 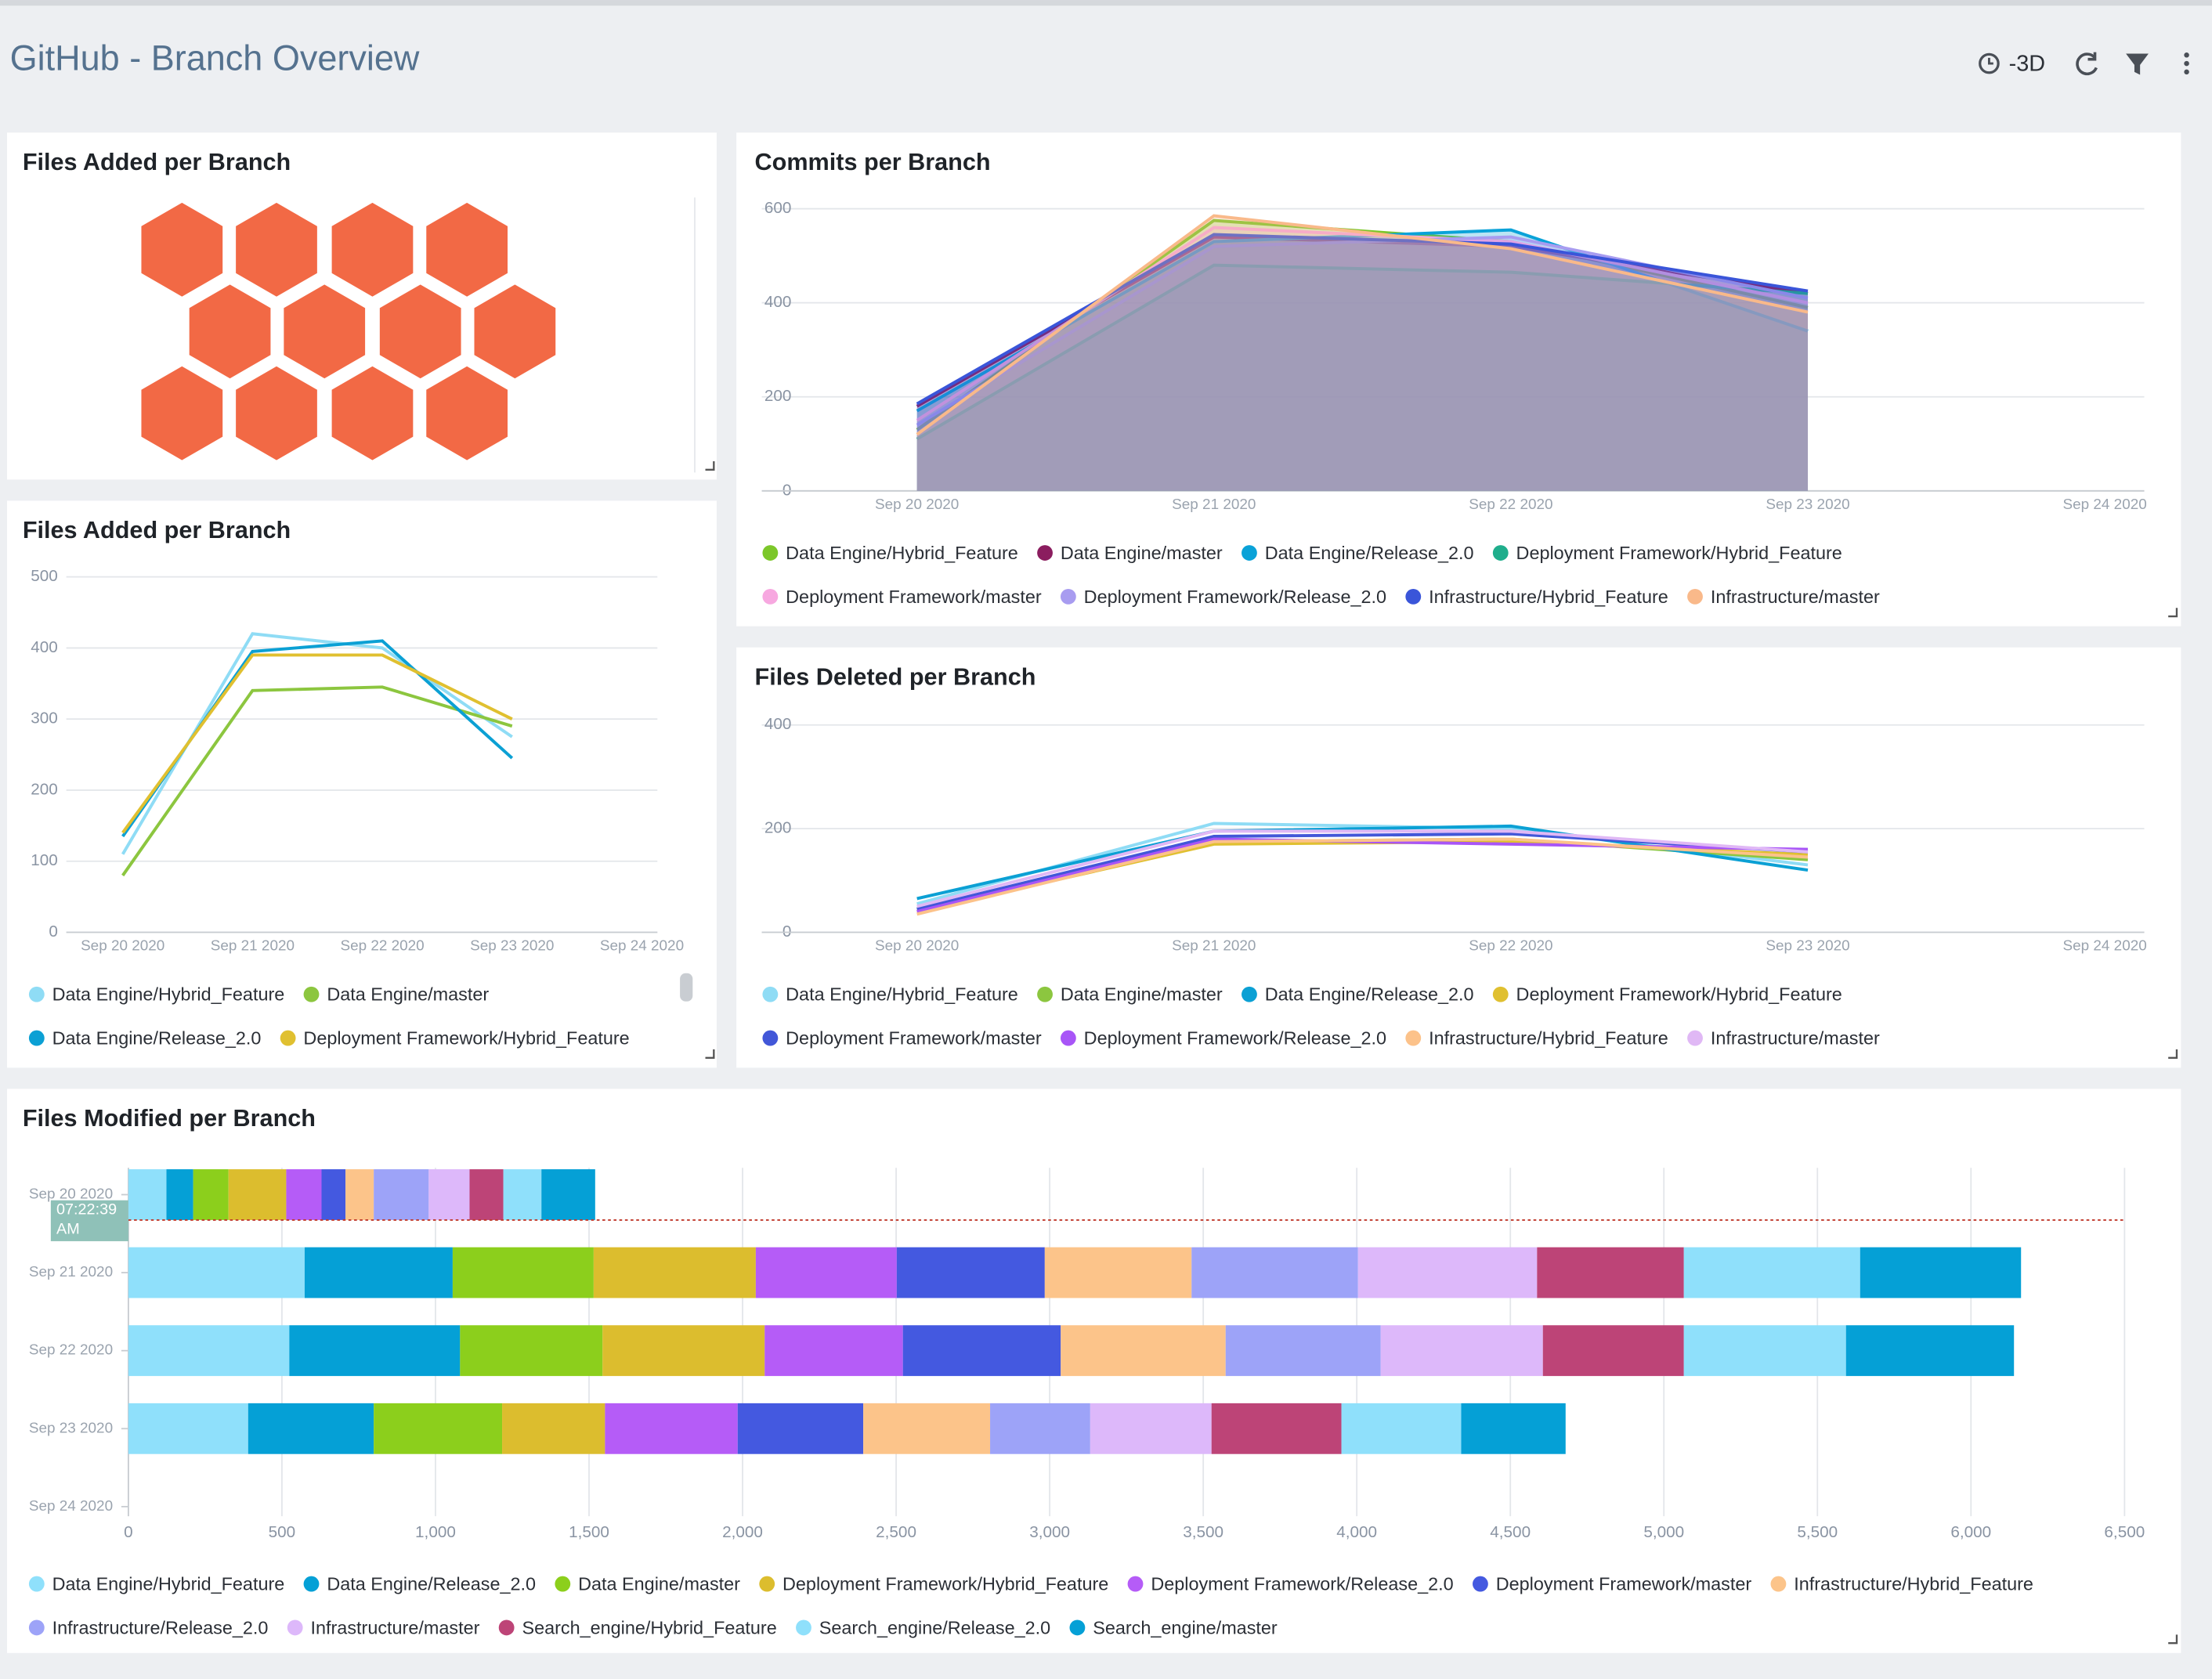 I want to click on x-tick-label: Sep 23 2020, so click(x=1808, y=946).